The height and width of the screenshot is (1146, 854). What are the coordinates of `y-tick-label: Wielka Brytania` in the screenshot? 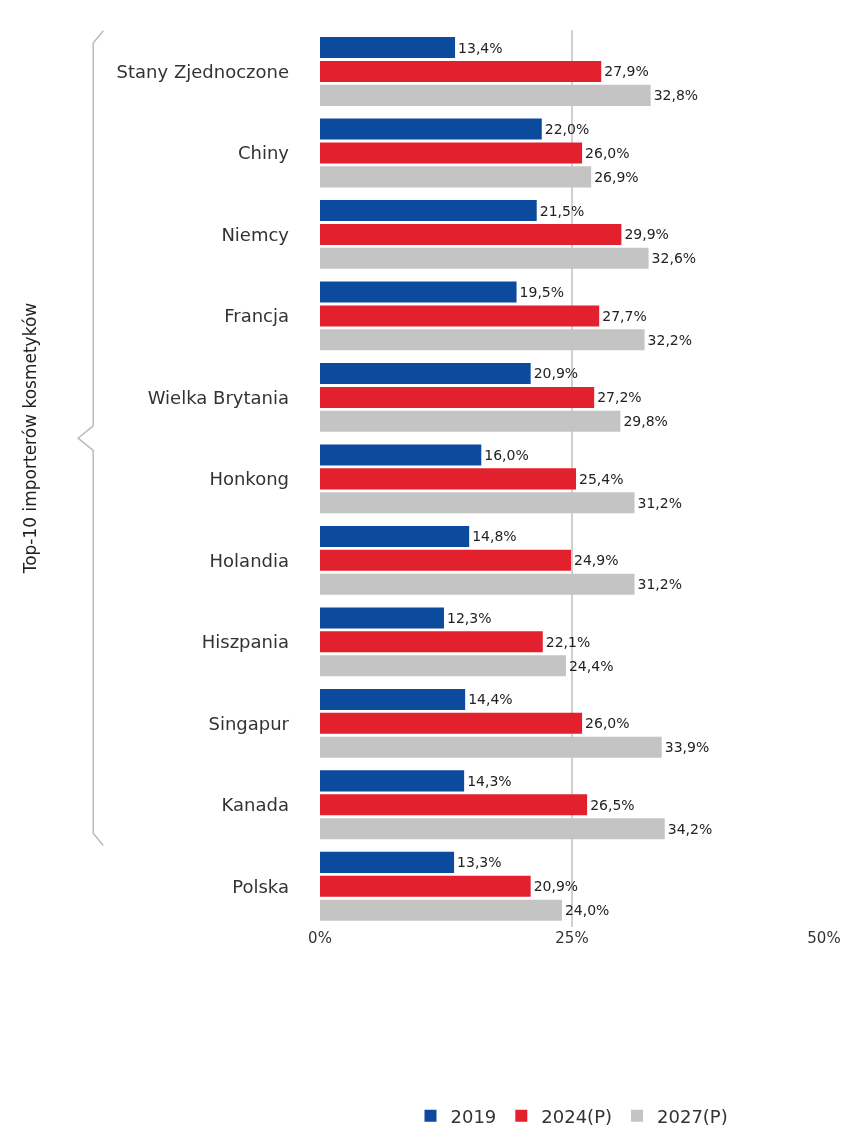 It's located at (218, 397).